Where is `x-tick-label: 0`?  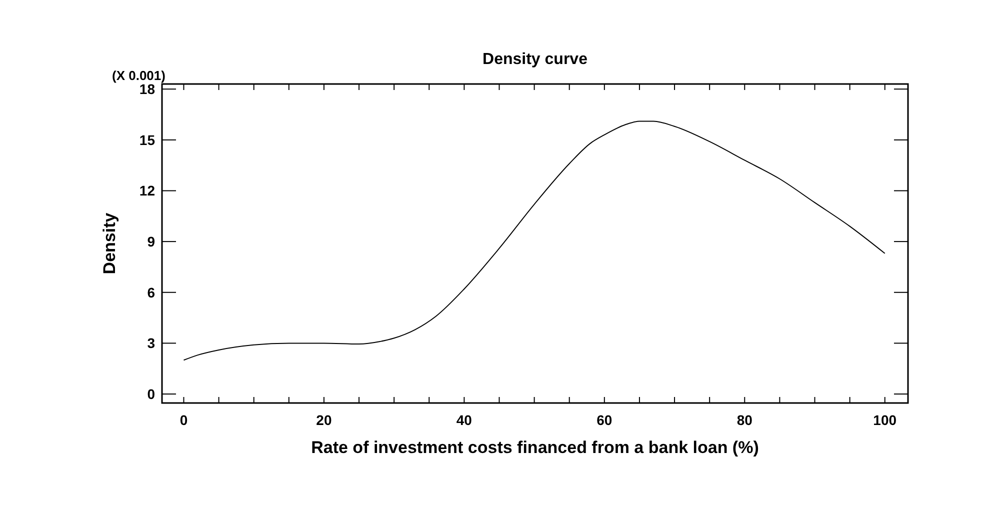
x-tick-label: 0 is located at coordinates (184, 420).